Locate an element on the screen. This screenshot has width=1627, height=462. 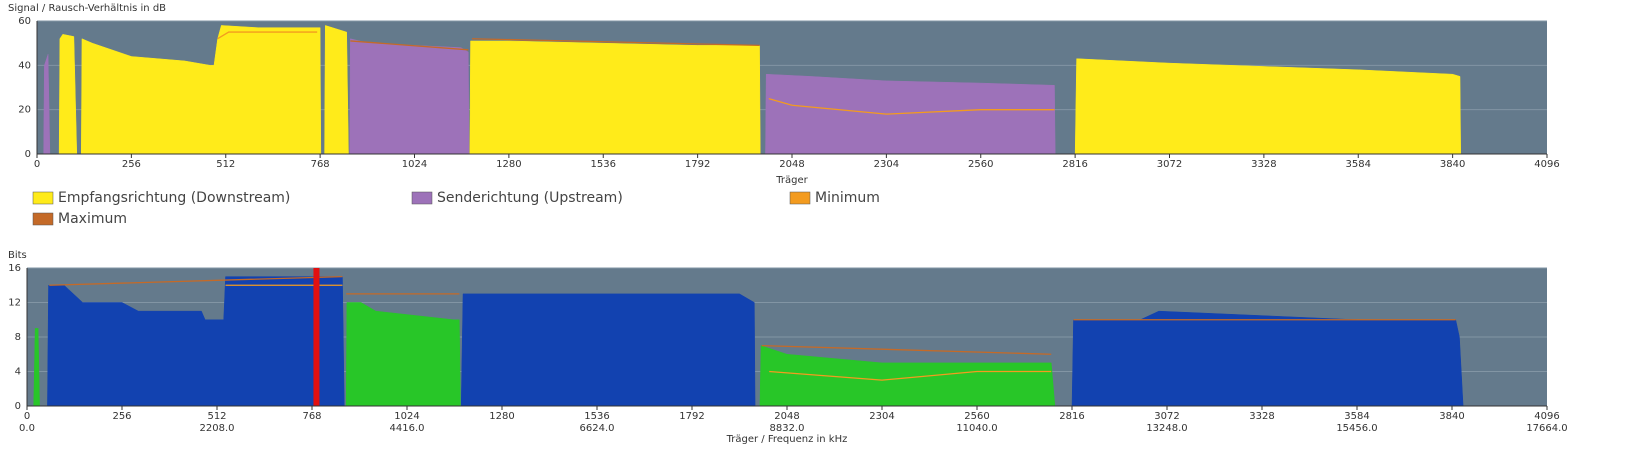
marker is located at coordinates (316, 337).